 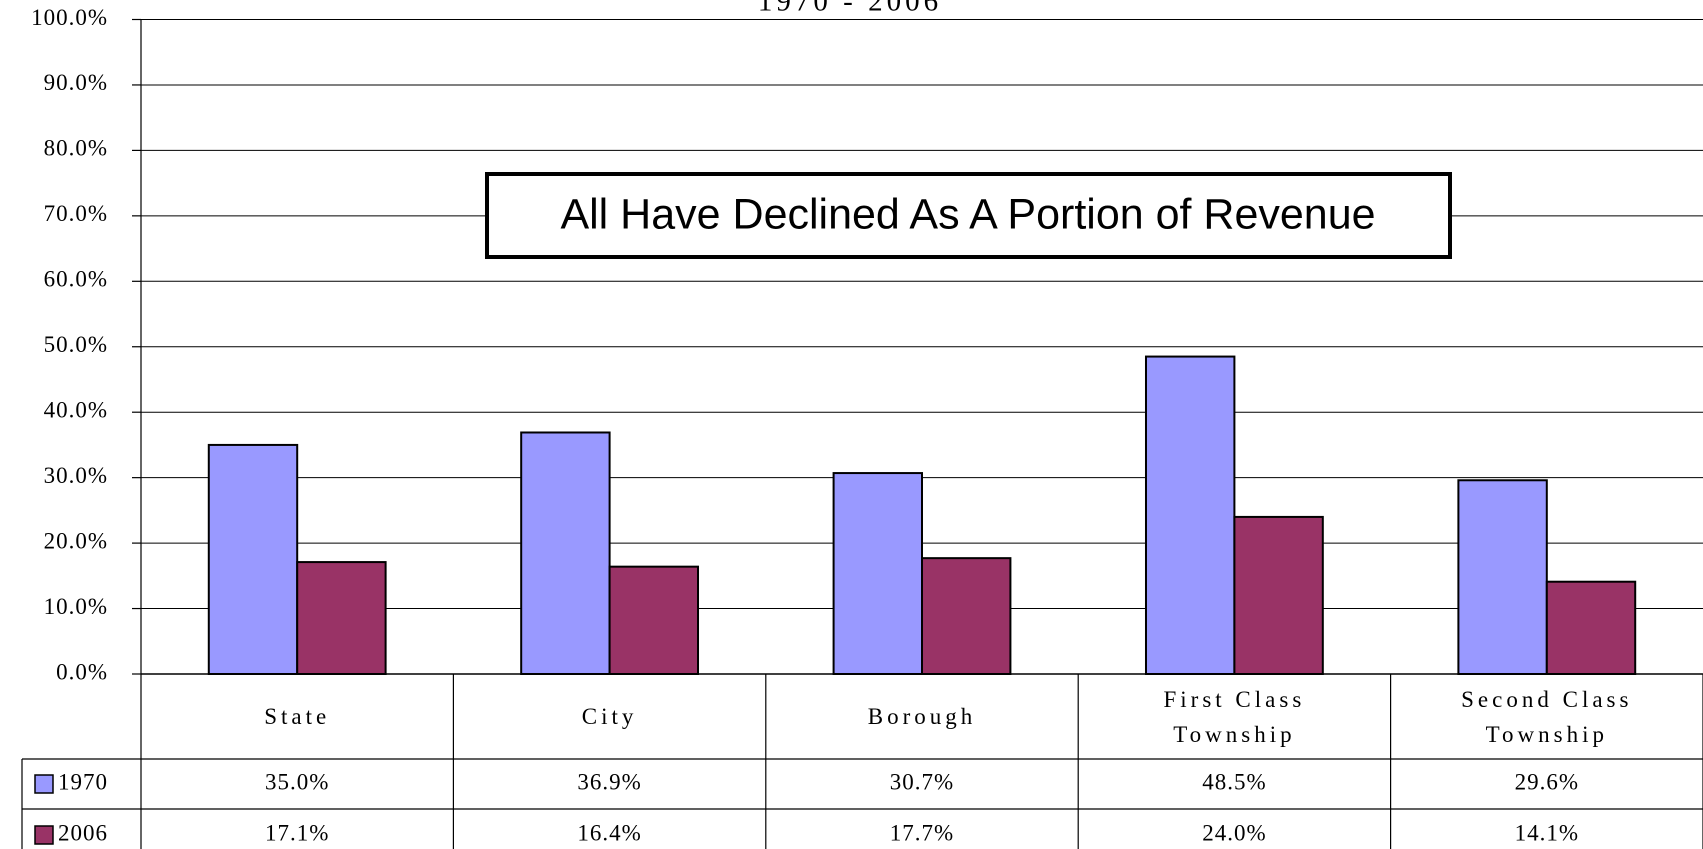 I want to click on y-tick-label: 70.0%, so click(x=76, y=213).